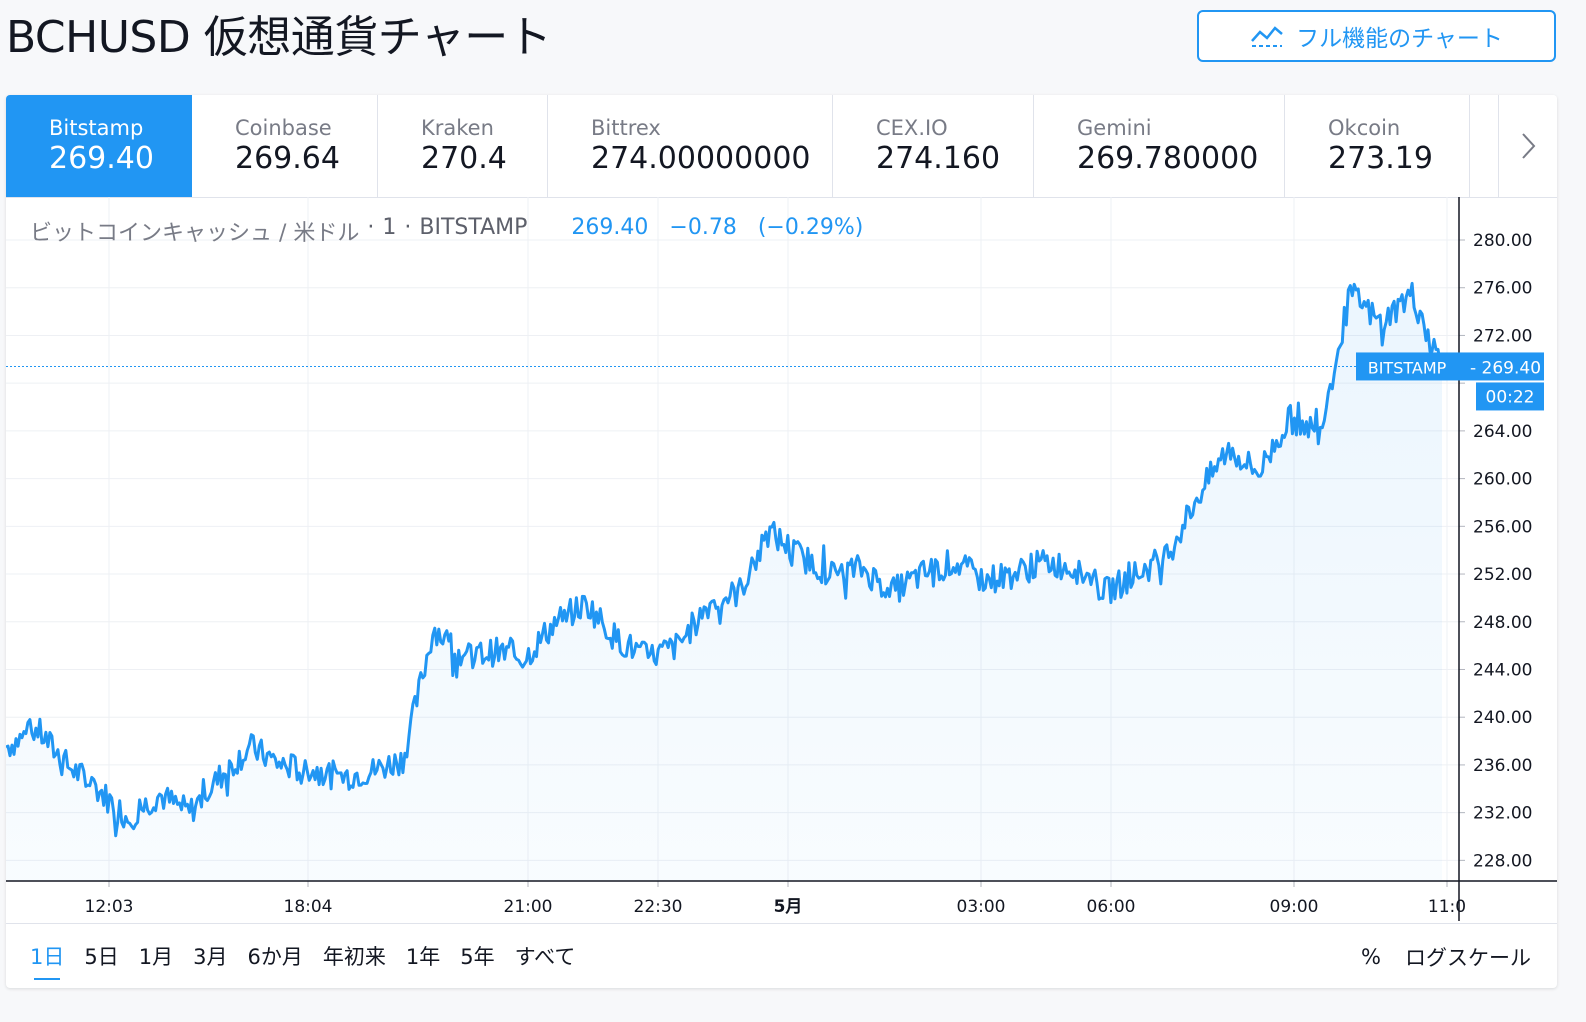 The image size is (1586, 1022). I want to click on exchange-price: 269.64, so click(287, 158).